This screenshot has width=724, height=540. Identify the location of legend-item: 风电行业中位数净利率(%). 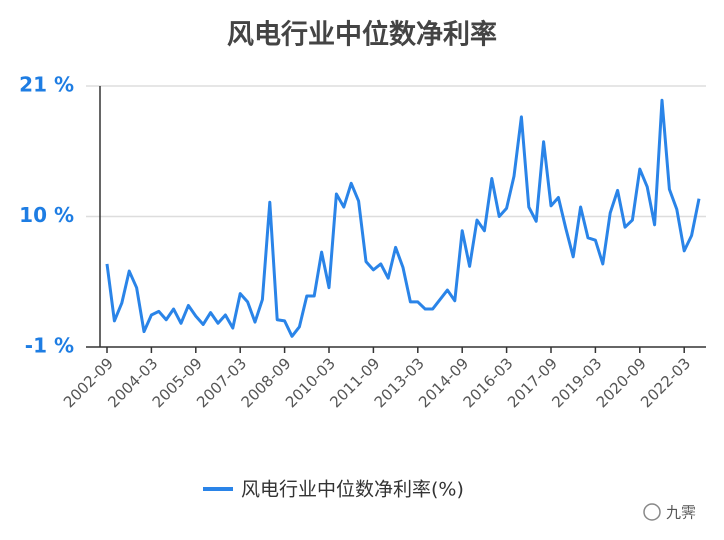
(333, 490).